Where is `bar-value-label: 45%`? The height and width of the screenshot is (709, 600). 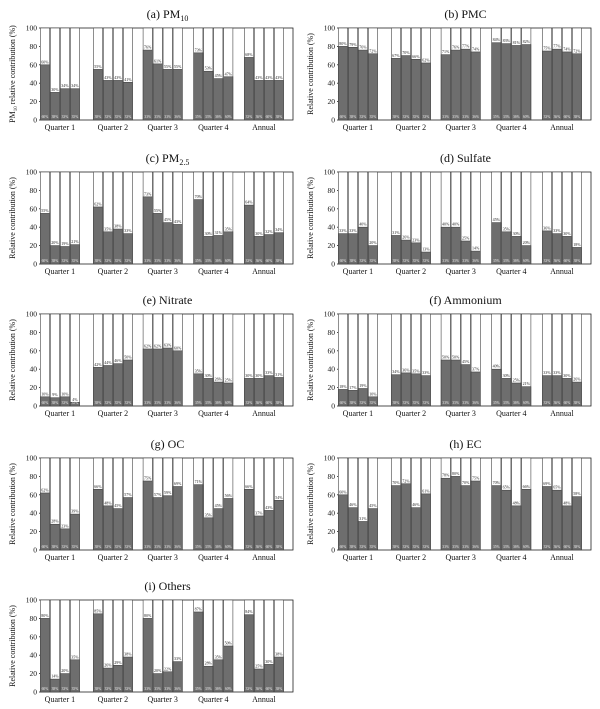
bar-value-label: 45% is located at coordinates (219, 505).